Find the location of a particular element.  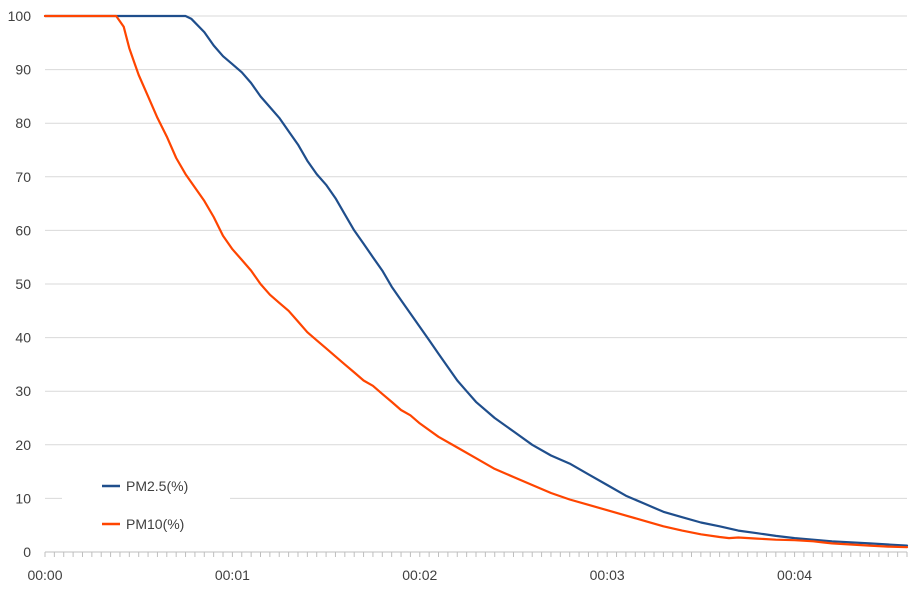

x-tick-label: 00:01 is located at coordinates (232, 575).